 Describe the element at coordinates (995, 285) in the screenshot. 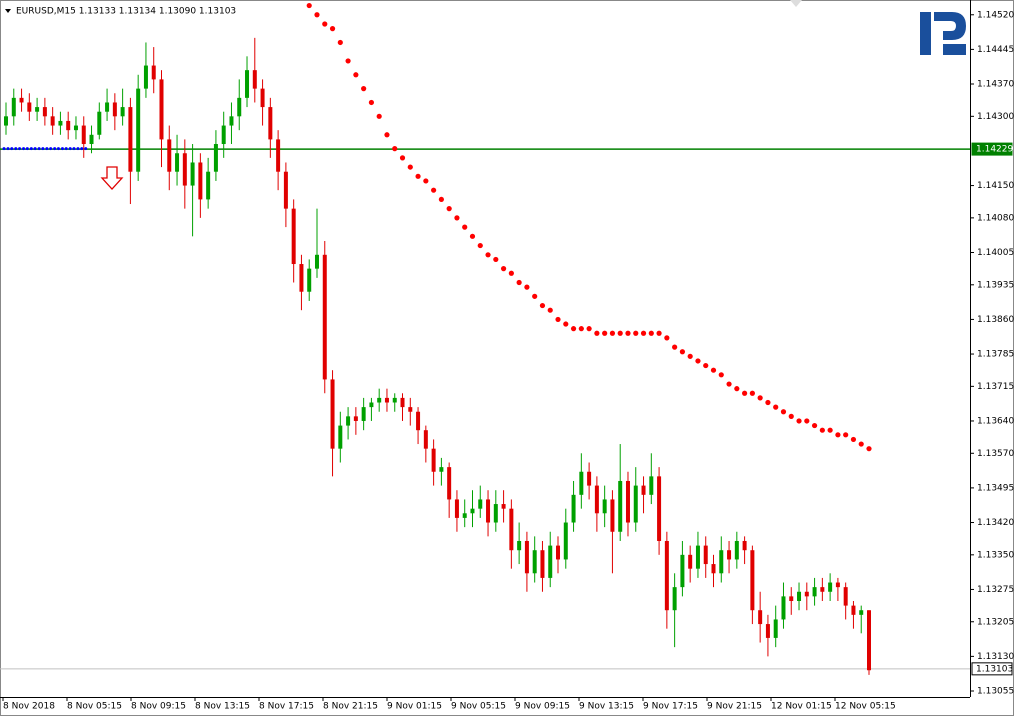

I see `y-tick-label: 1.13935` at that location.